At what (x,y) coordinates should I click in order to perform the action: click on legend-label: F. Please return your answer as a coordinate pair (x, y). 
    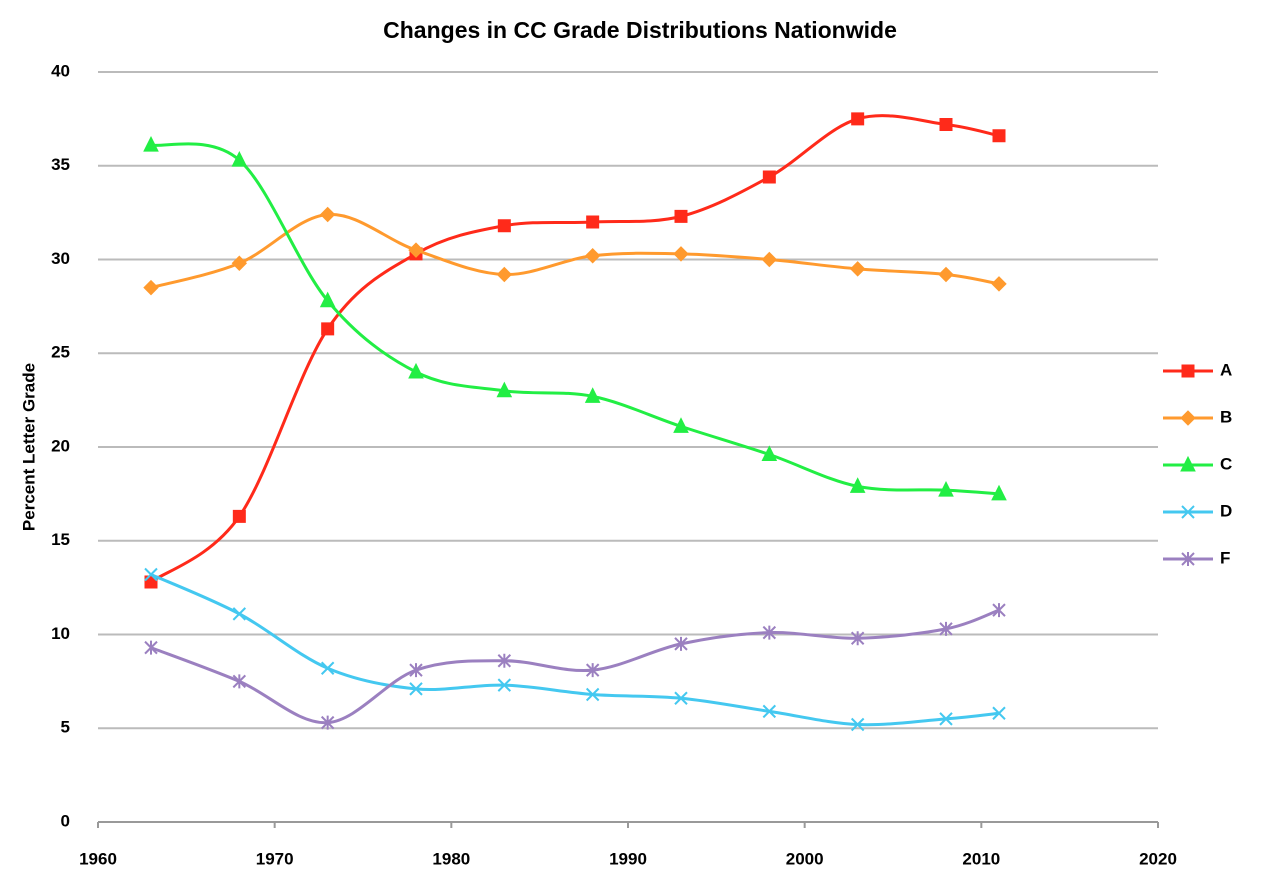
    Looking at the image, I should click on (1225, 557).